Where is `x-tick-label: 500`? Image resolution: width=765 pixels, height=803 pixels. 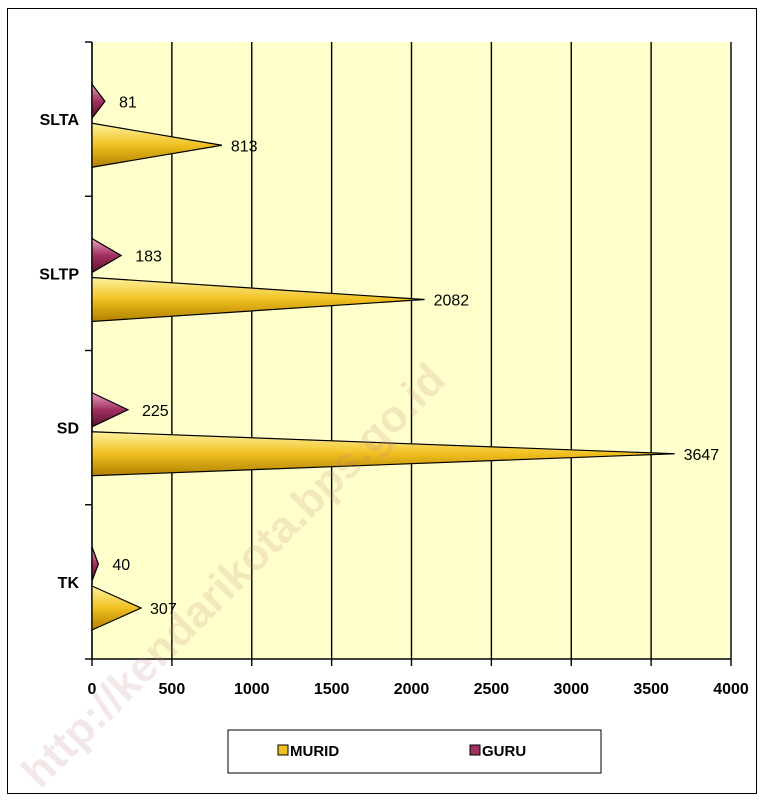
x-tick-label: 500 is located at coordinates (172, 689).